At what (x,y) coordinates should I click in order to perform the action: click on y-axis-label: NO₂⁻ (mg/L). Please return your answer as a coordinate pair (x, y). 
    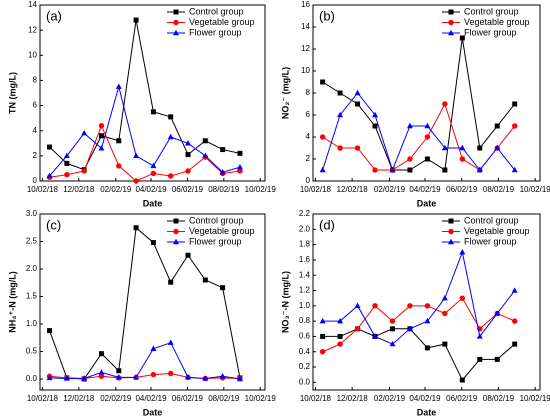
    Looking at the image, I should click on (285, 93).